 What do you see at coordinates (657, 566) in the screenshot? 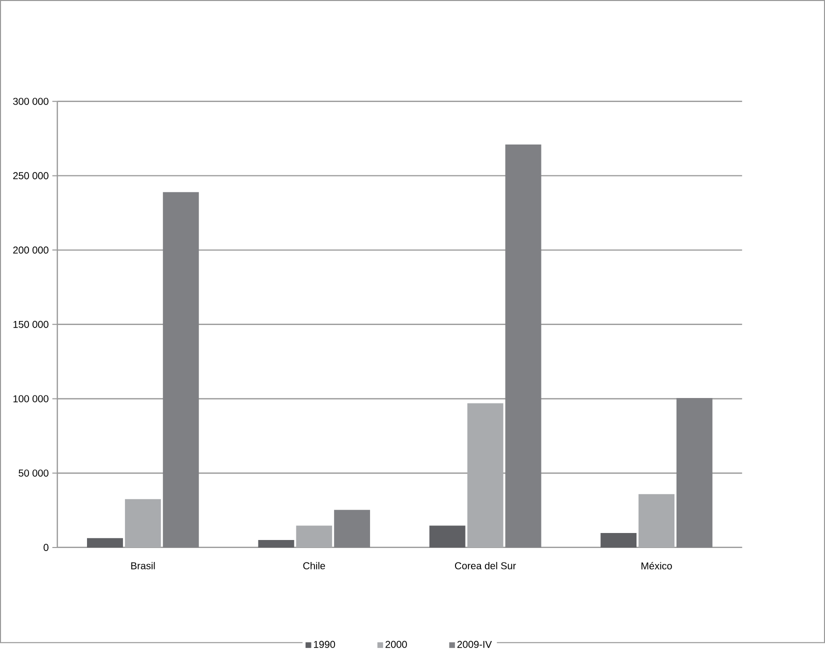
I see `x-tick-label: México` at bounding box center [657, 566].